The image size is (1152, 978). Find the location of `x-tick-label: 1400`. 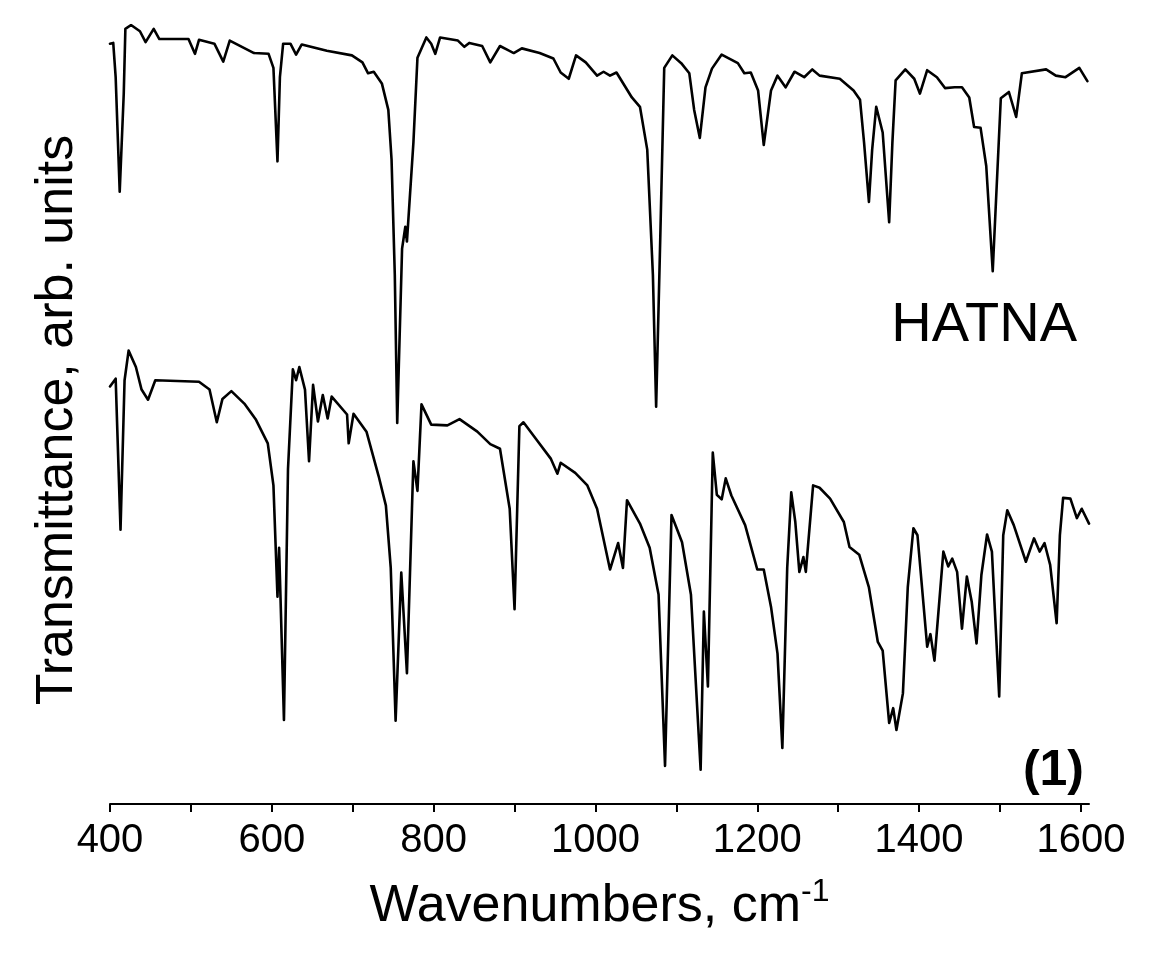

x-tick-label: 1400 is located at coordinates (919, 838).